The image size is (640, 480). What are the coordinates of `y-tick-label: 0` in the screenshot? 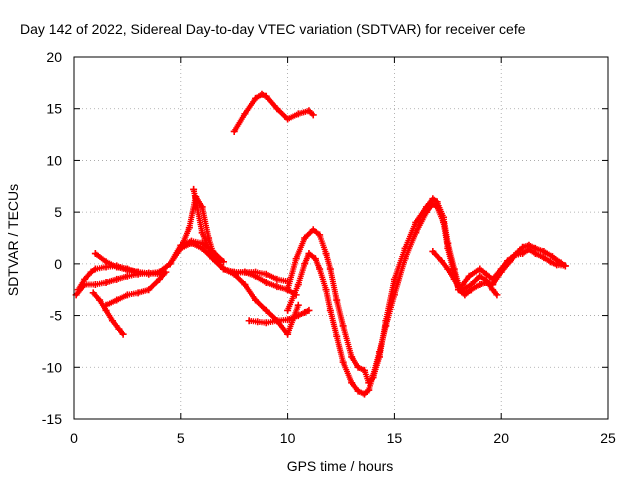 It's located at (58, 264).